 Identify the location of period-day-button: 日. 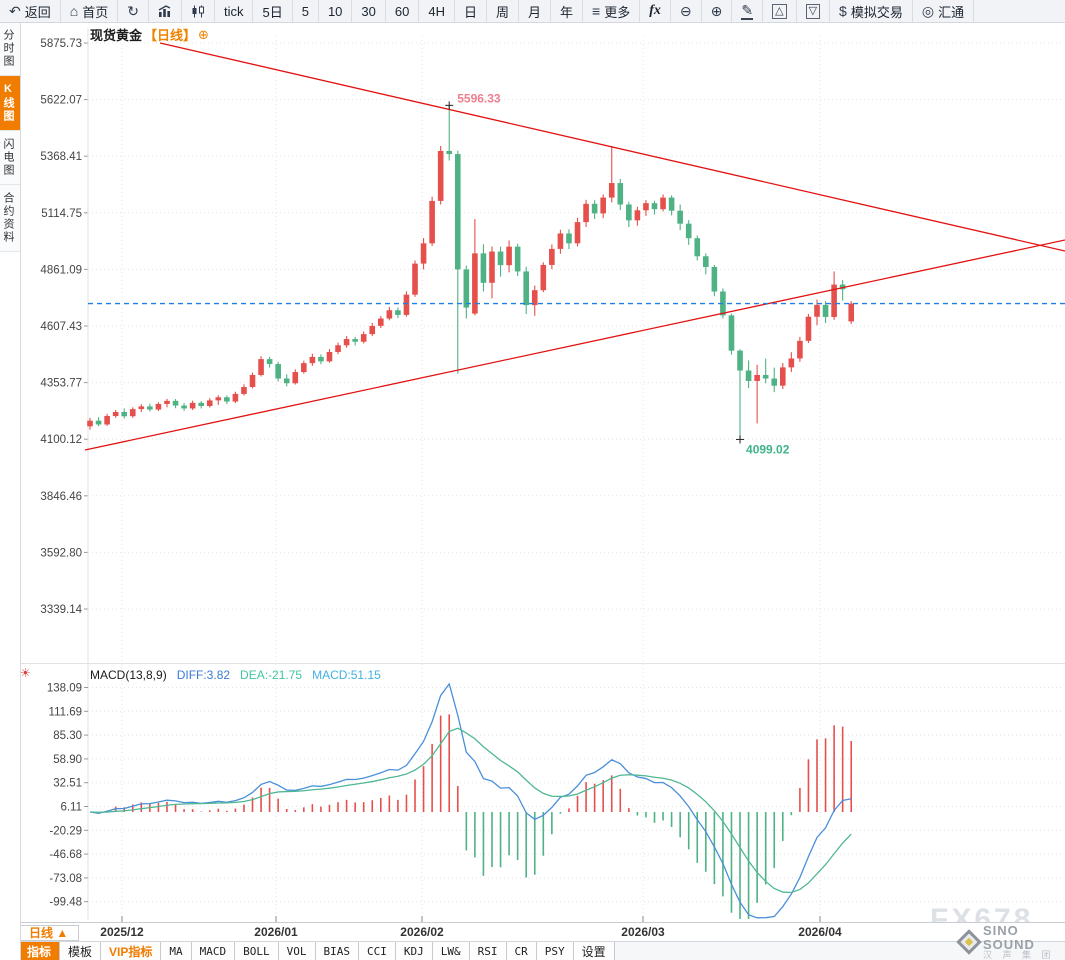
(471, 11).